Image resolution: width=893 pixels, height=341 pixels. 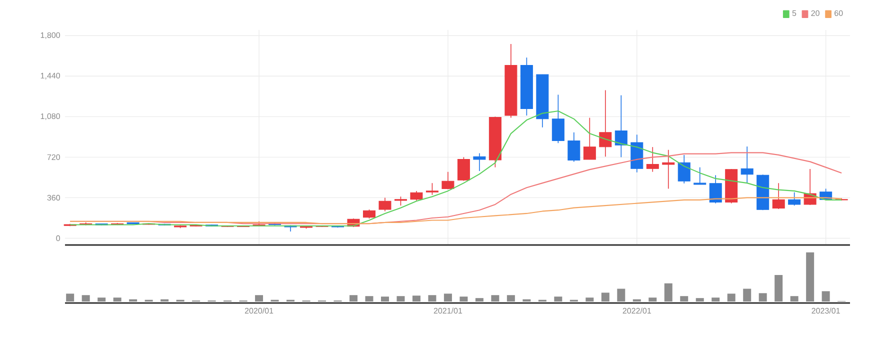 I want to click on legend-label: 5, so click(x=794, y=13).